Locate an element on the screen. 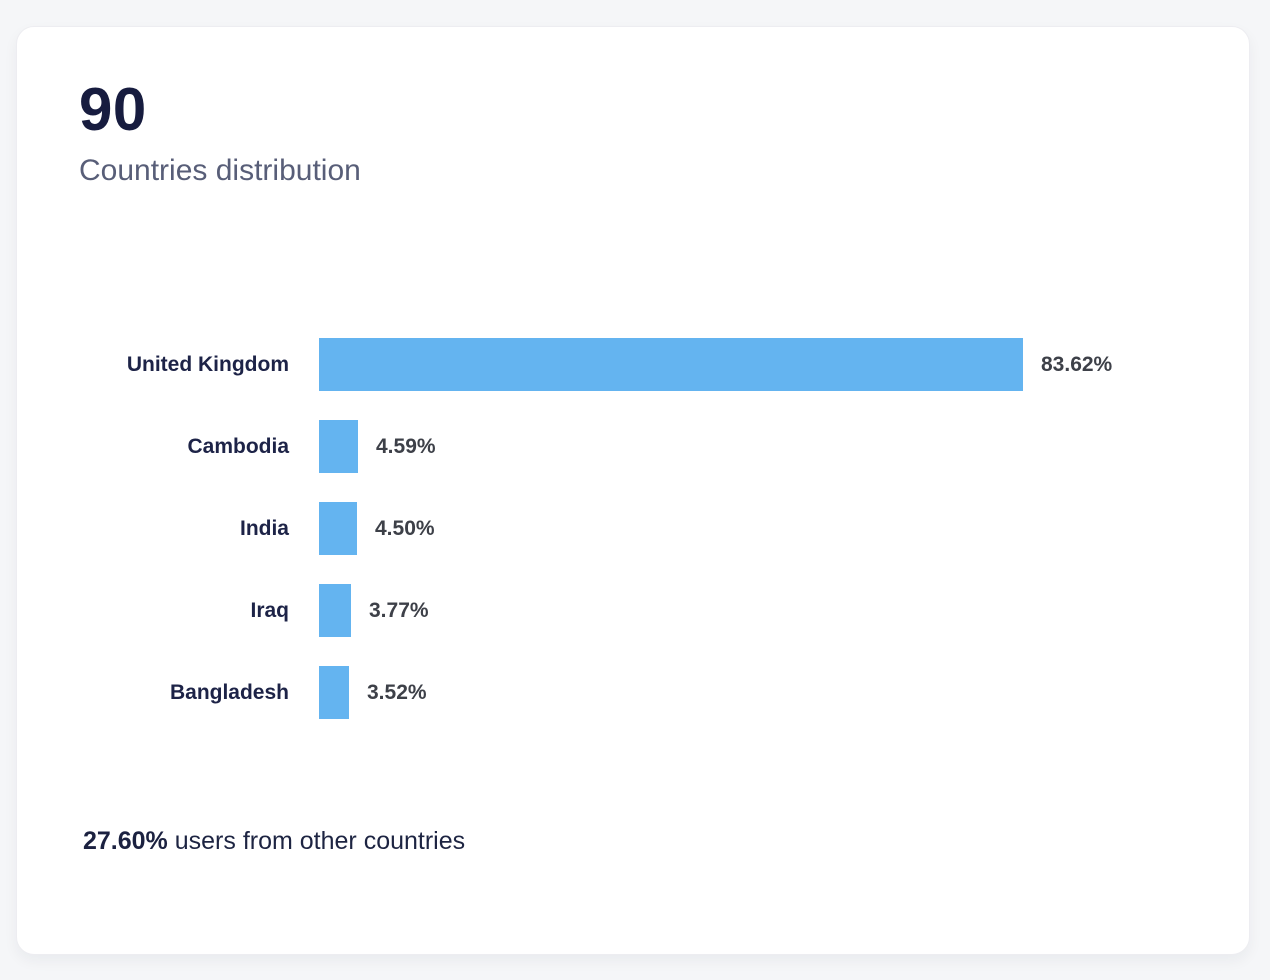  country-label: Iraq is located at coordinates (269, 610).